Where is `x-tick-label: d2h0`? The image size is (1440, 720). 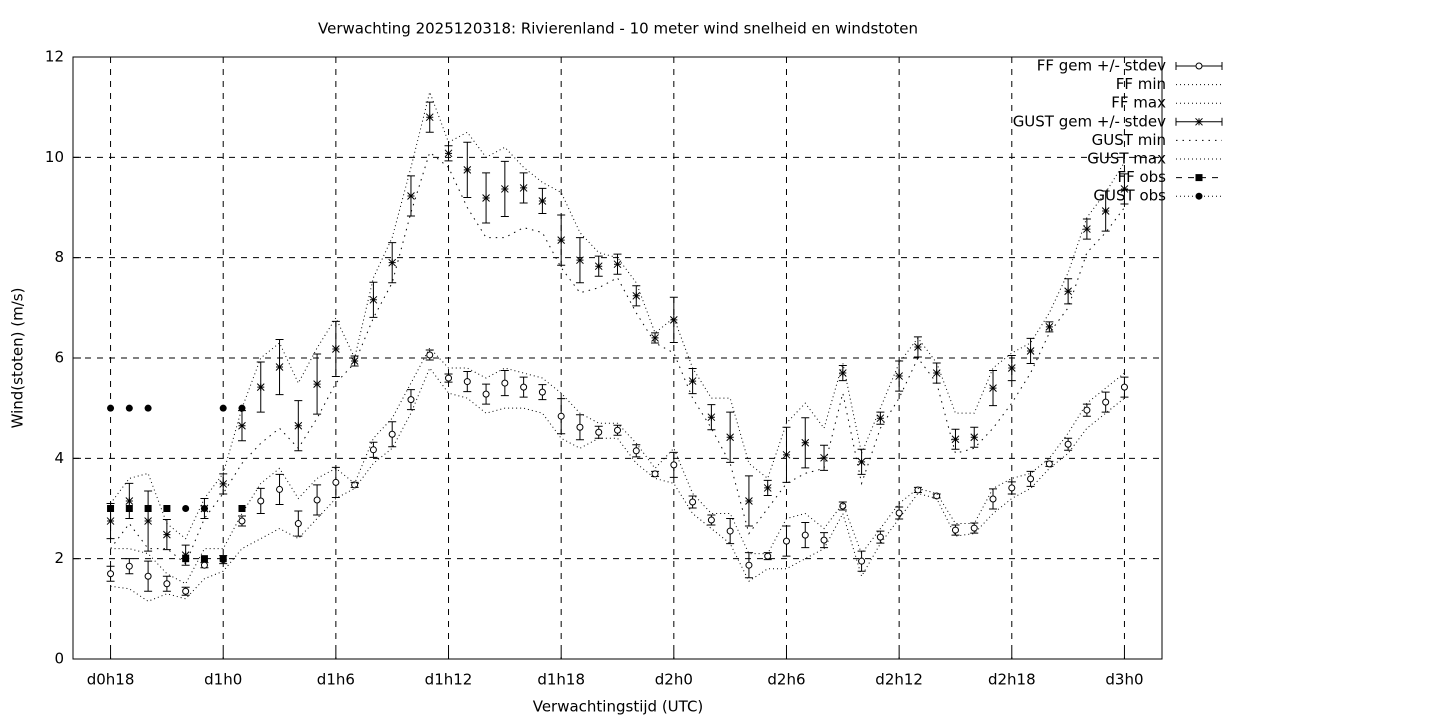 x-tick-label: d2h0 is located at coordinates (674, 680).